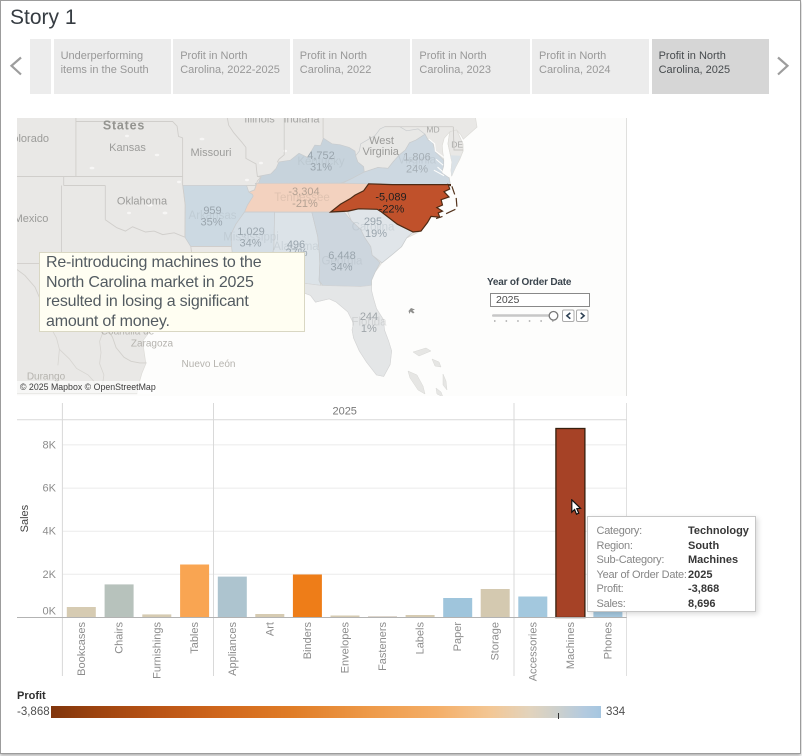 This screenshot has width=802, height=756. Describe the element at coordinates (209, 364) in the screenshot. I see `svg-text: Nuevo León` at that location.